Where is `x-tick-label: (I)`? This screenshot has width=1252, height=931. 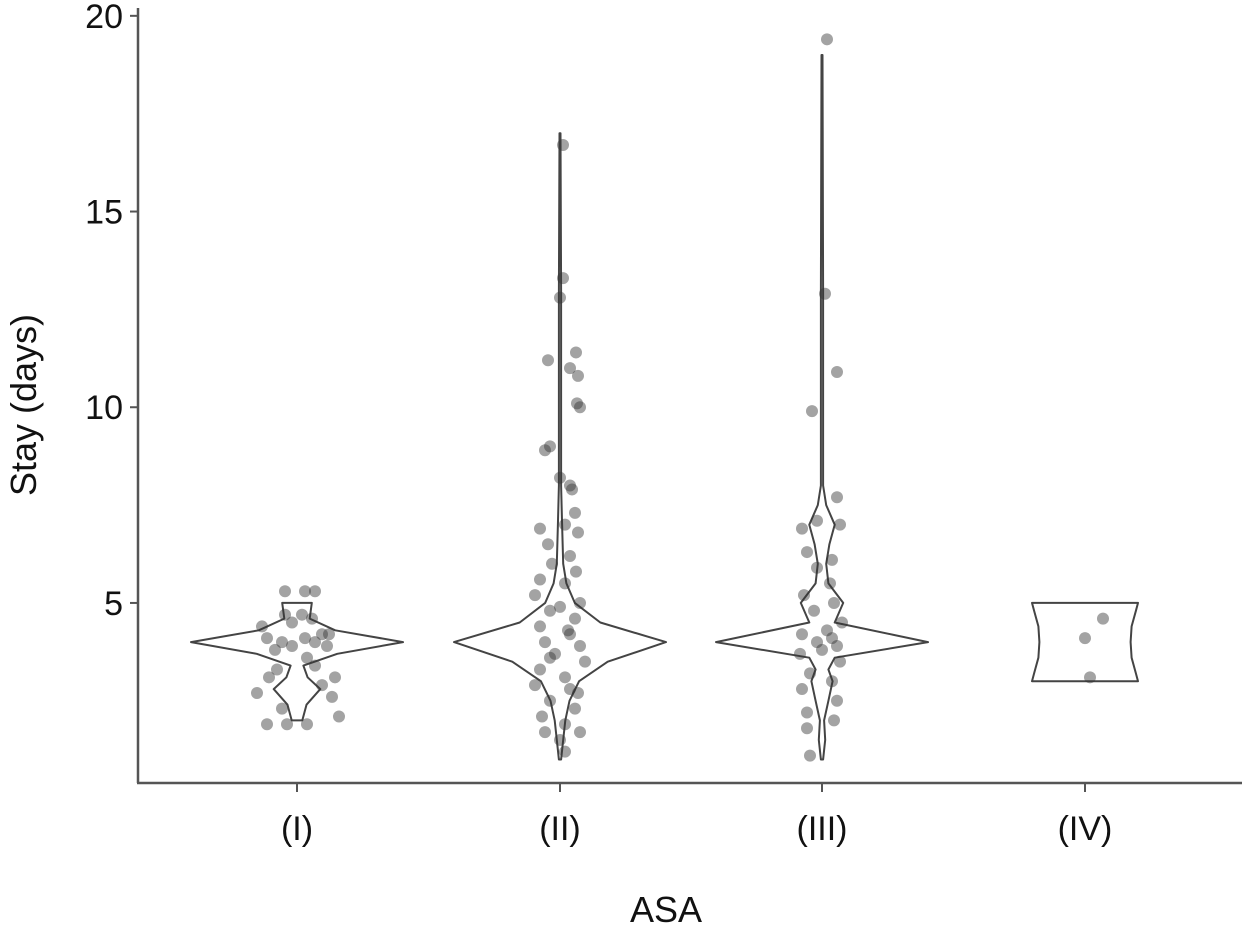 x-tick-label: (I) is located at coordinates (297, 829).